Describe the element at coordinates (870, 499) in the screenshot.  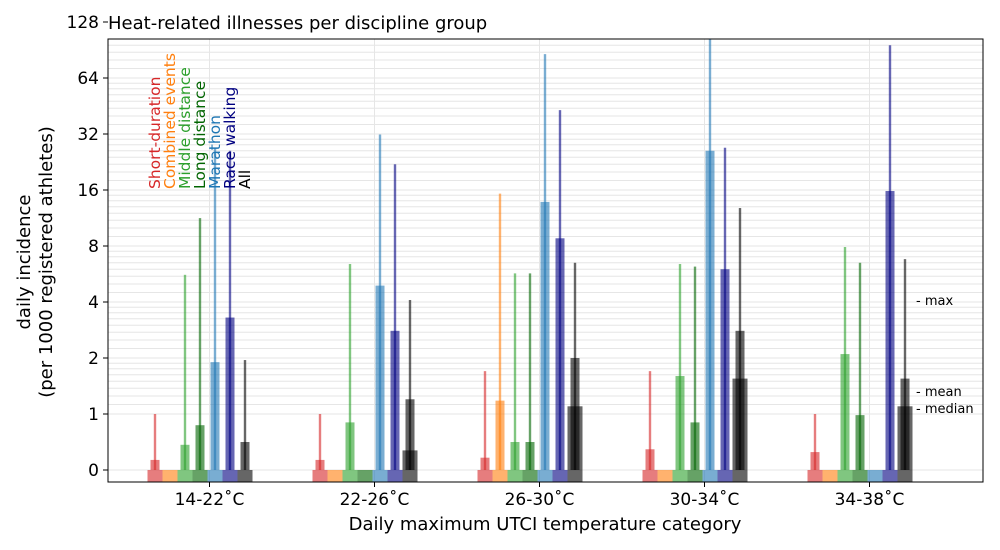
I see `x-tick-label: 34-38˚C` at that location.